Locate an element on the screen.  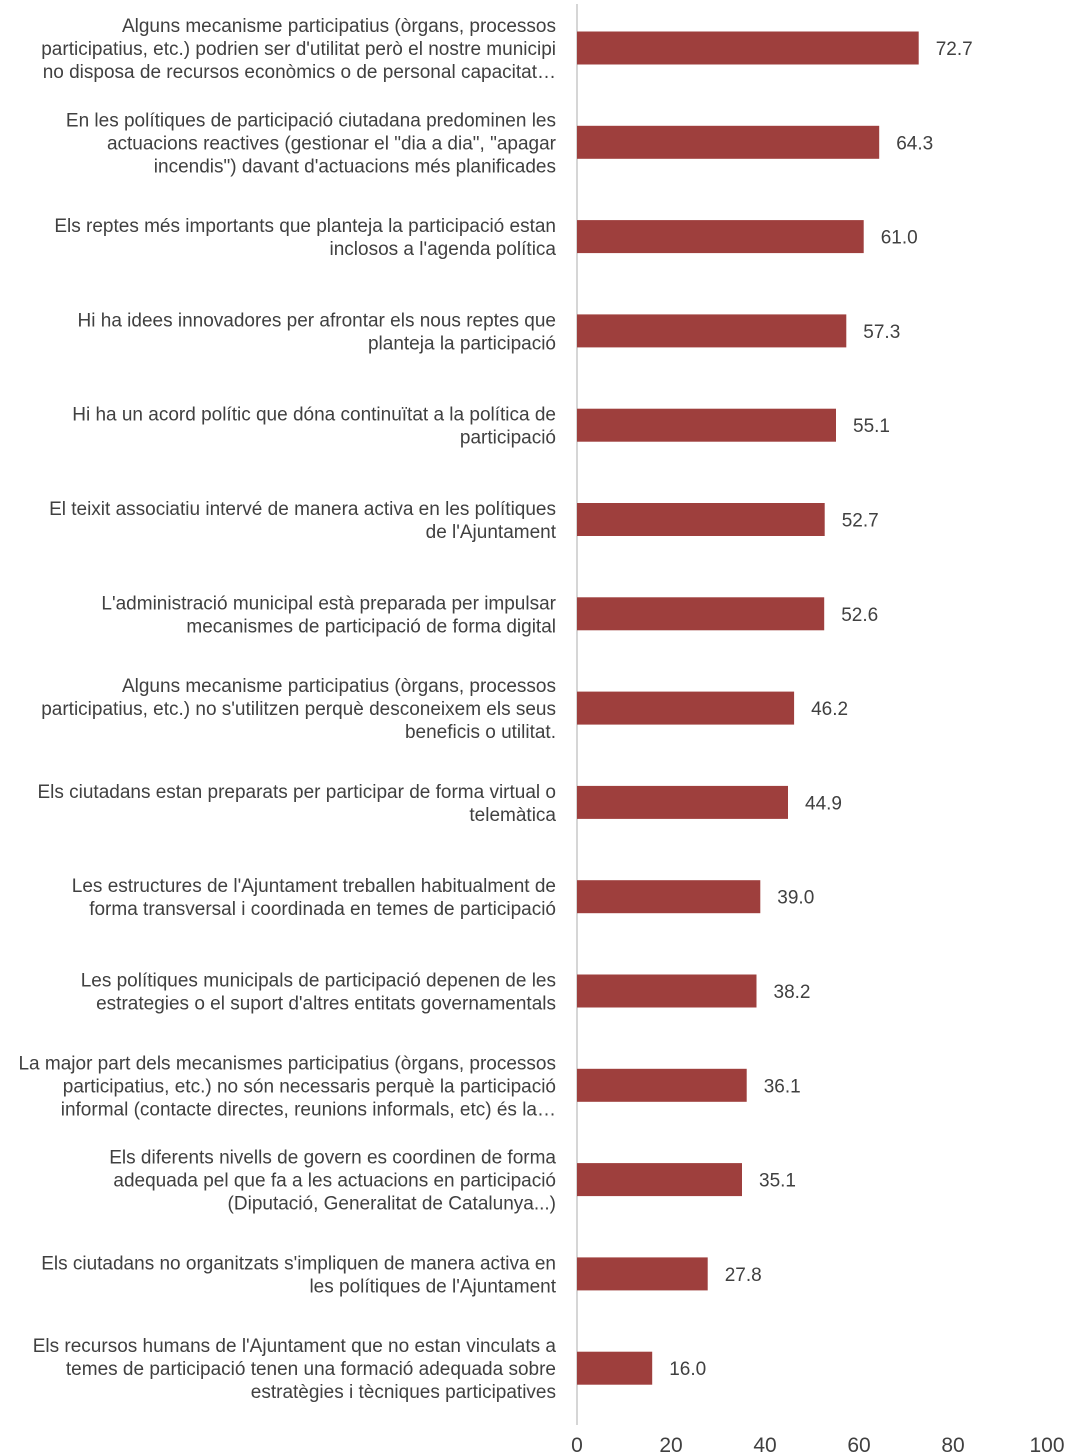
data-label: 52.6 is located at coordinates (859, 615).